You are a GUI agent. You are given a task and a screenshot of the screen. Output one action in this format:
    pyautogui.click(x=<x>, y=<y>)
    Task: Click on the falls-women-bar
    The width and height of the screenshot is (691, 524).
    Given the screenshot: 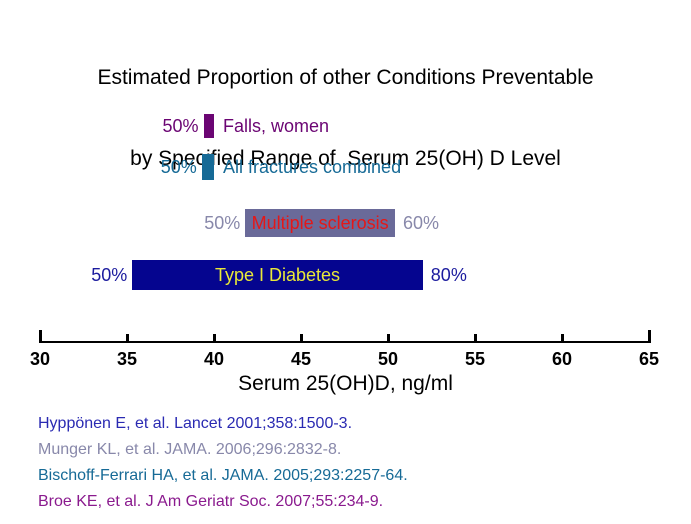 What is the action you would take?
    pyautogui.click(x=208, y=126)
    